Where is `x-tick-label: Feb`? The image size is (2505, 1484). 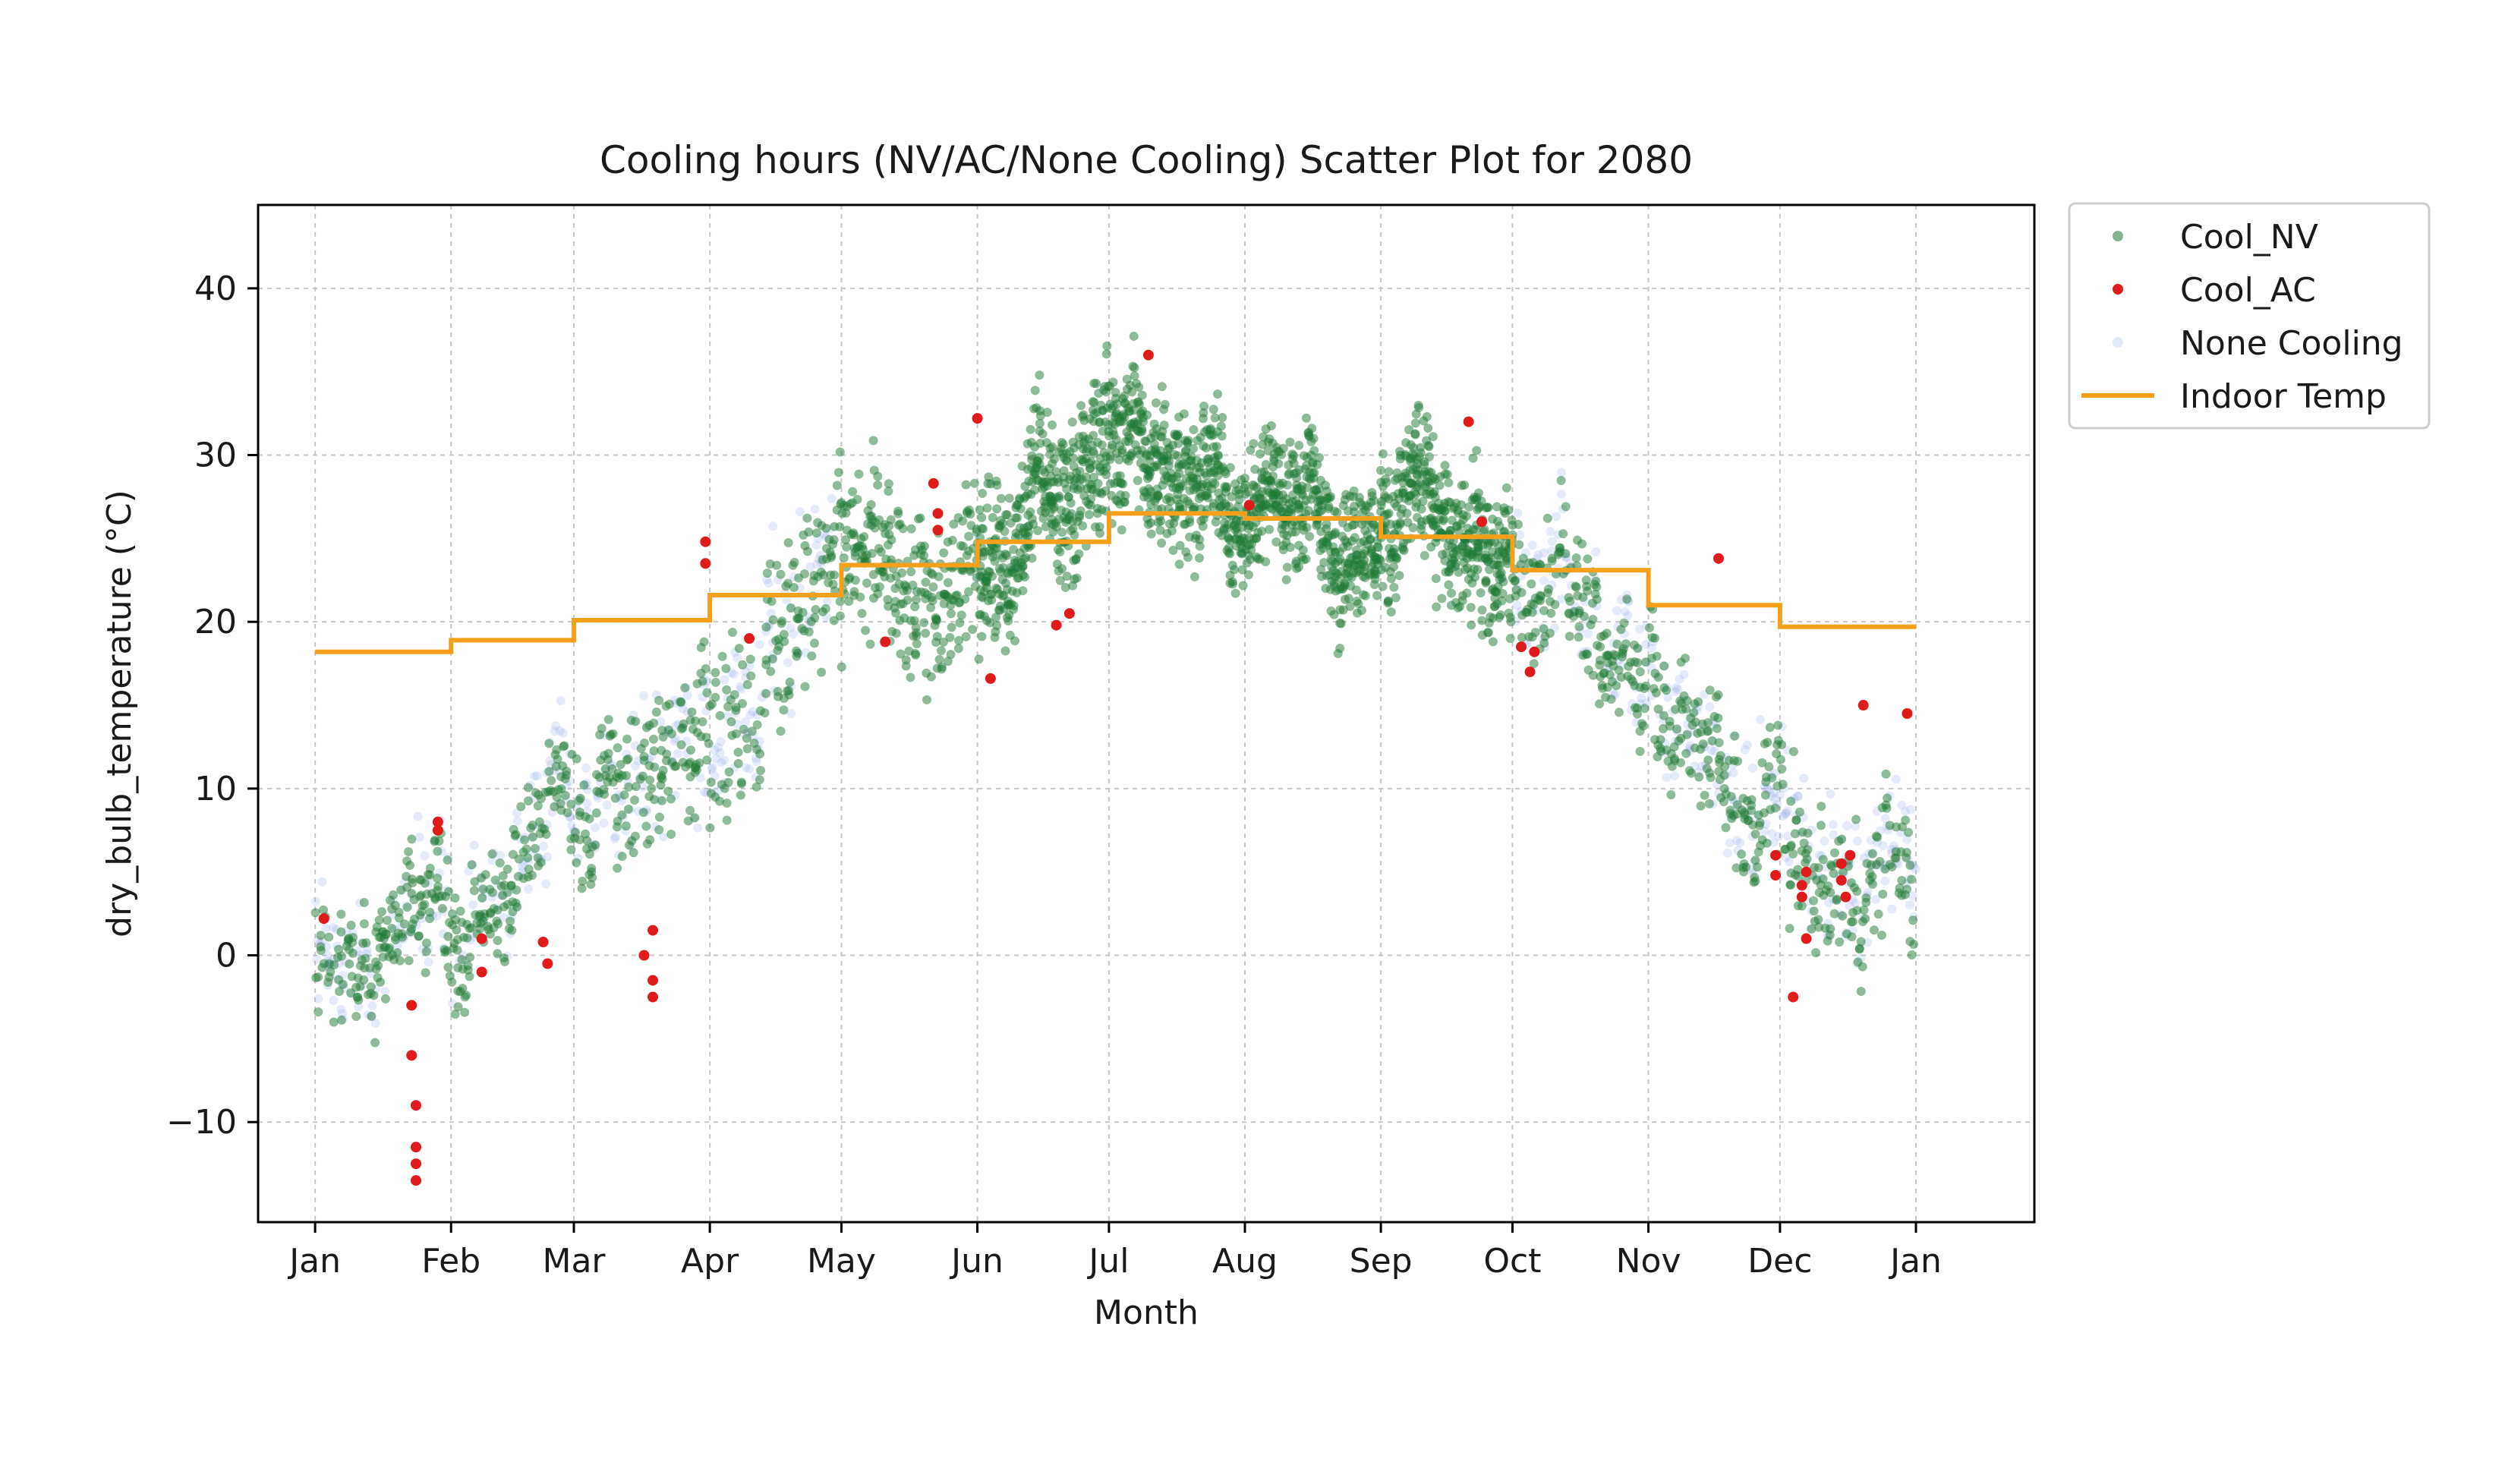 x-tick-label: Feb is located at coordinates (451, 1261).